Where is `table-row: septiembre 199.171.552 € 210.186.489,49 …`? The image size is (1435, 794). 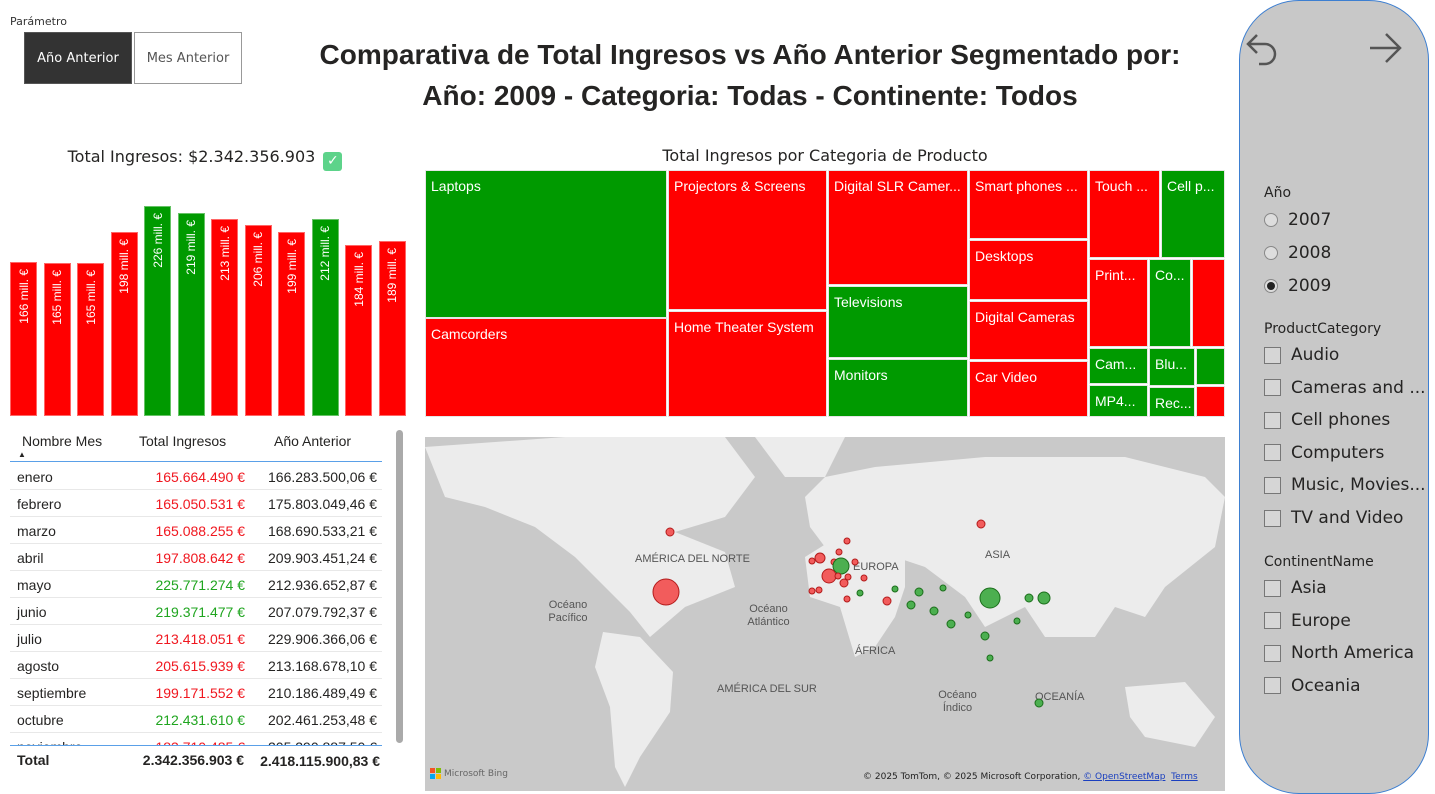 table-row: septiembre 199.171.552 € 210.186.489,49 … is located at coordinates (196, 692).